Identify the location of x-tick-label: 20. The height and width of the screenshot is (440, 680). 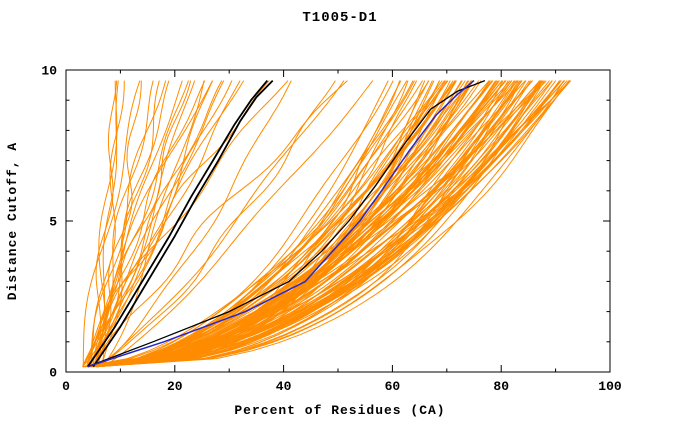
(175, 386).